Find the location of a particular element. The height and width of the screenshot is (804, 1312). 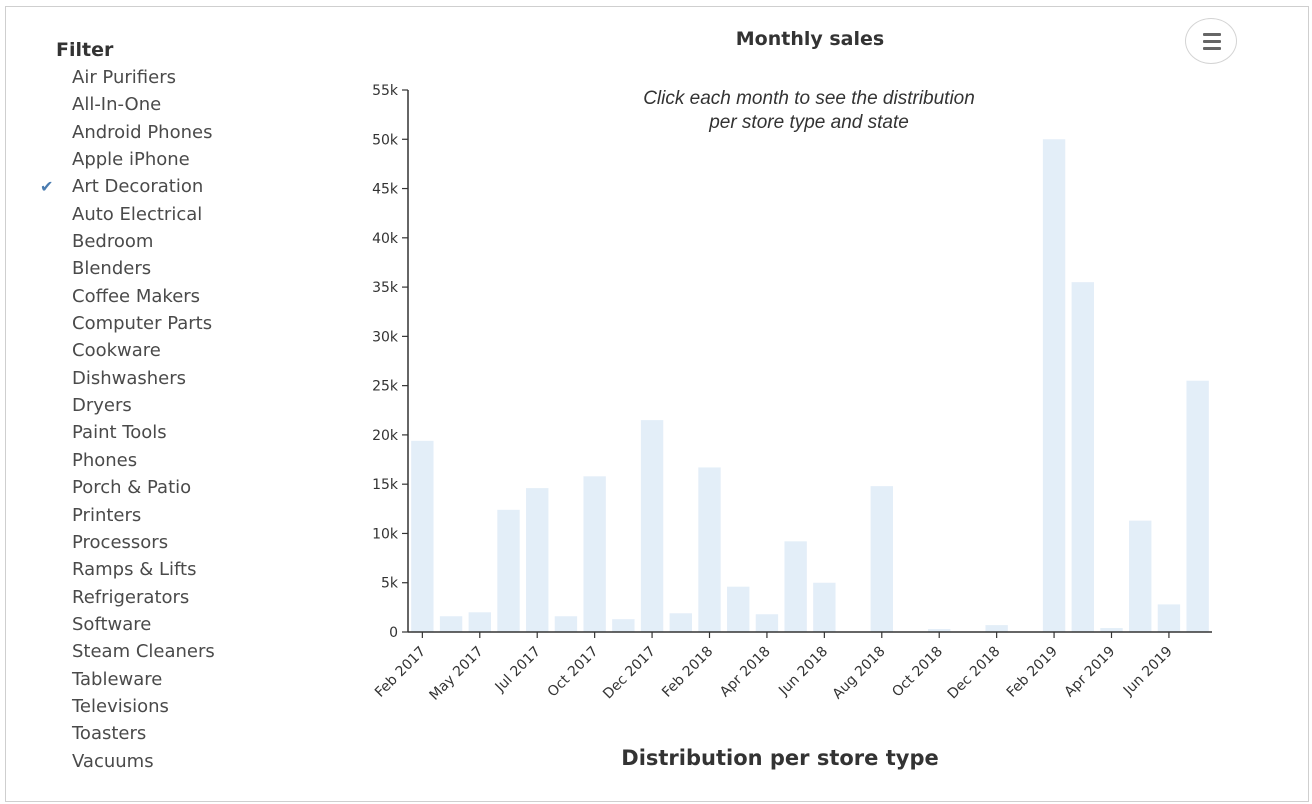

filter-item: ✔Steam Cleaners is located at coordinates (186, 651).